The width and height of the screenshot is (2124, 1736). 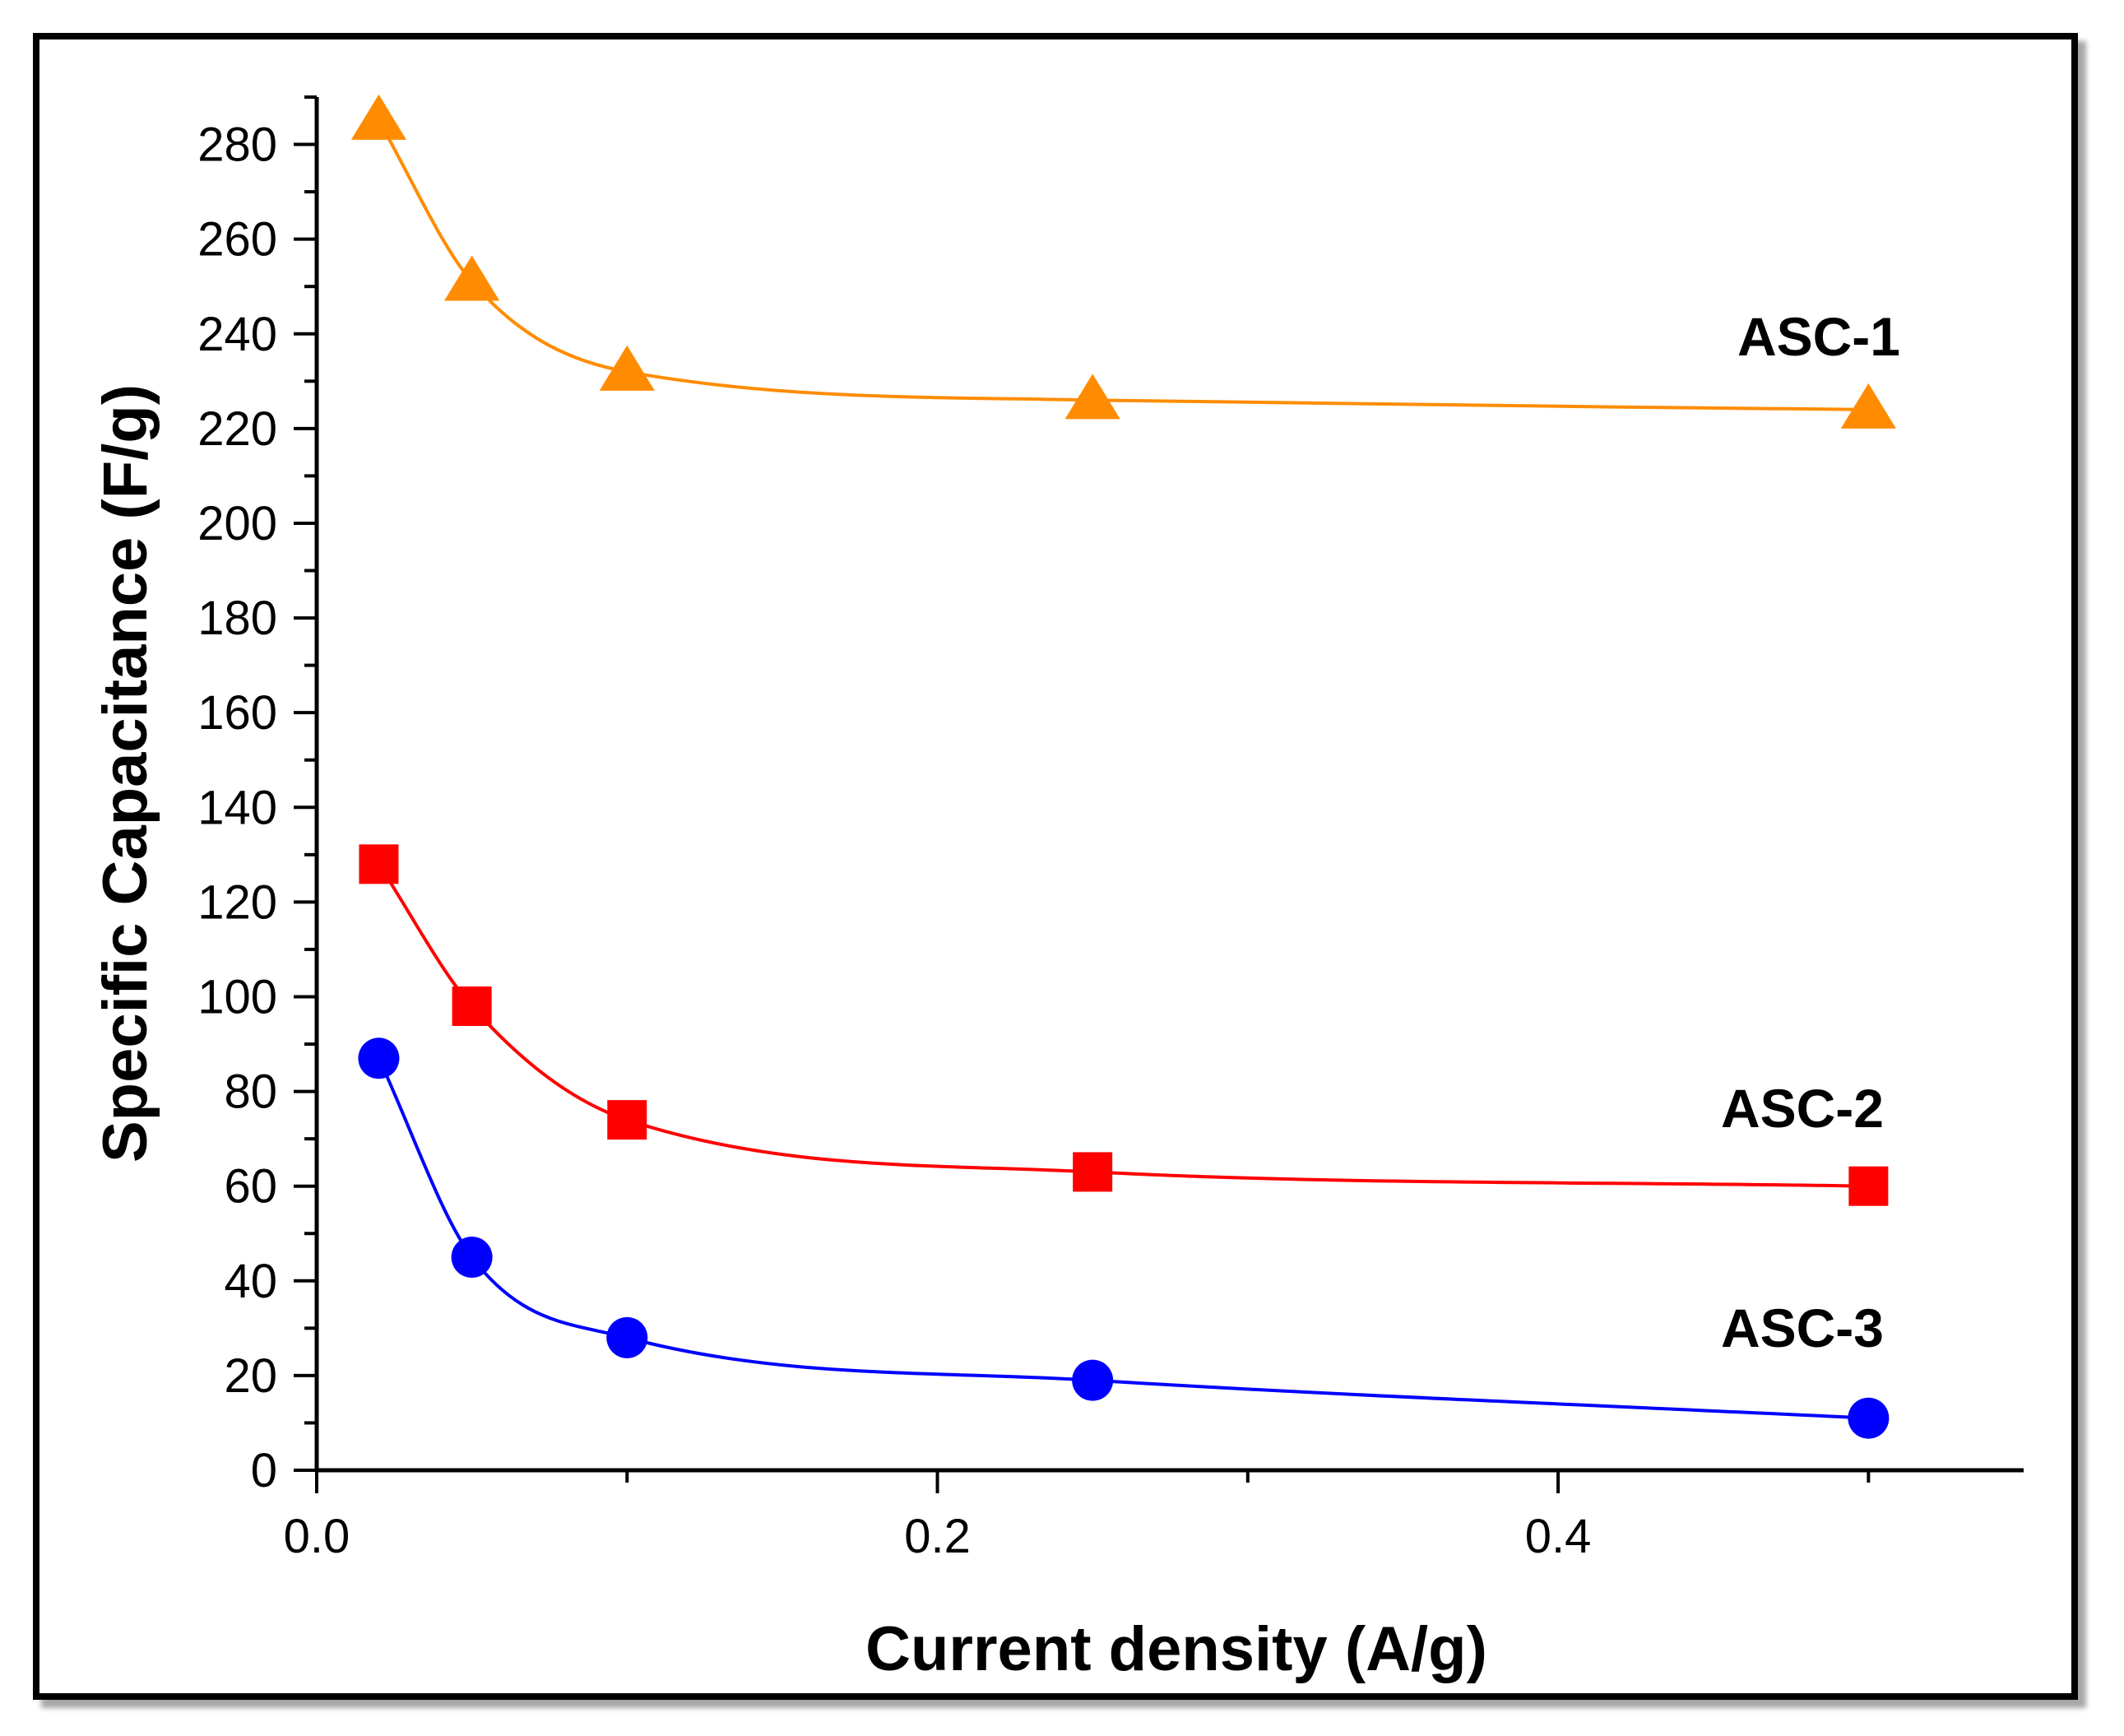 What do you see at coordinates (237, 618) in the screenshot?
I see `y-tick-label: 180` at bounding box center [237, 618].